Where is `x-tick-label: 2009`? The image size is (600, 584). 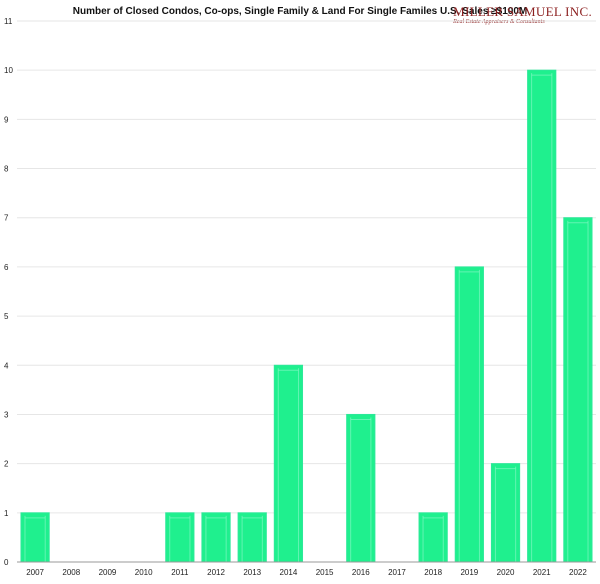
x-tick-label: 2009 is located at coordinates (108, 572).